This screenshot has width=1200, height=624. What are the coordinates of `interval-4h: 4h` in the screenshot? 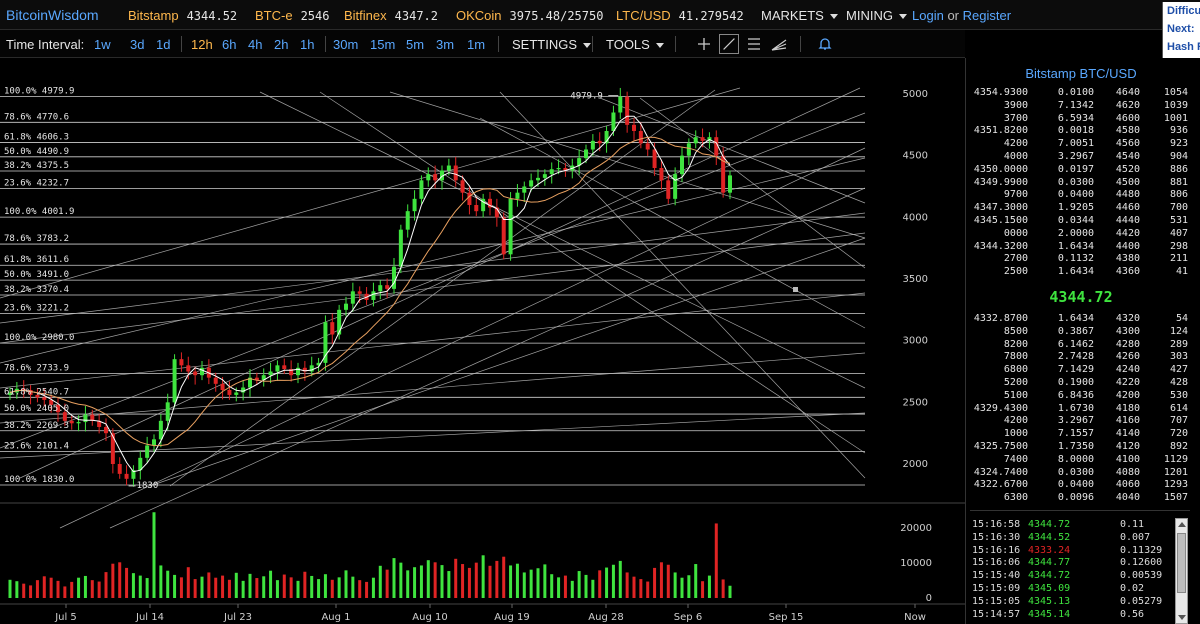 It's located at (255, 44).